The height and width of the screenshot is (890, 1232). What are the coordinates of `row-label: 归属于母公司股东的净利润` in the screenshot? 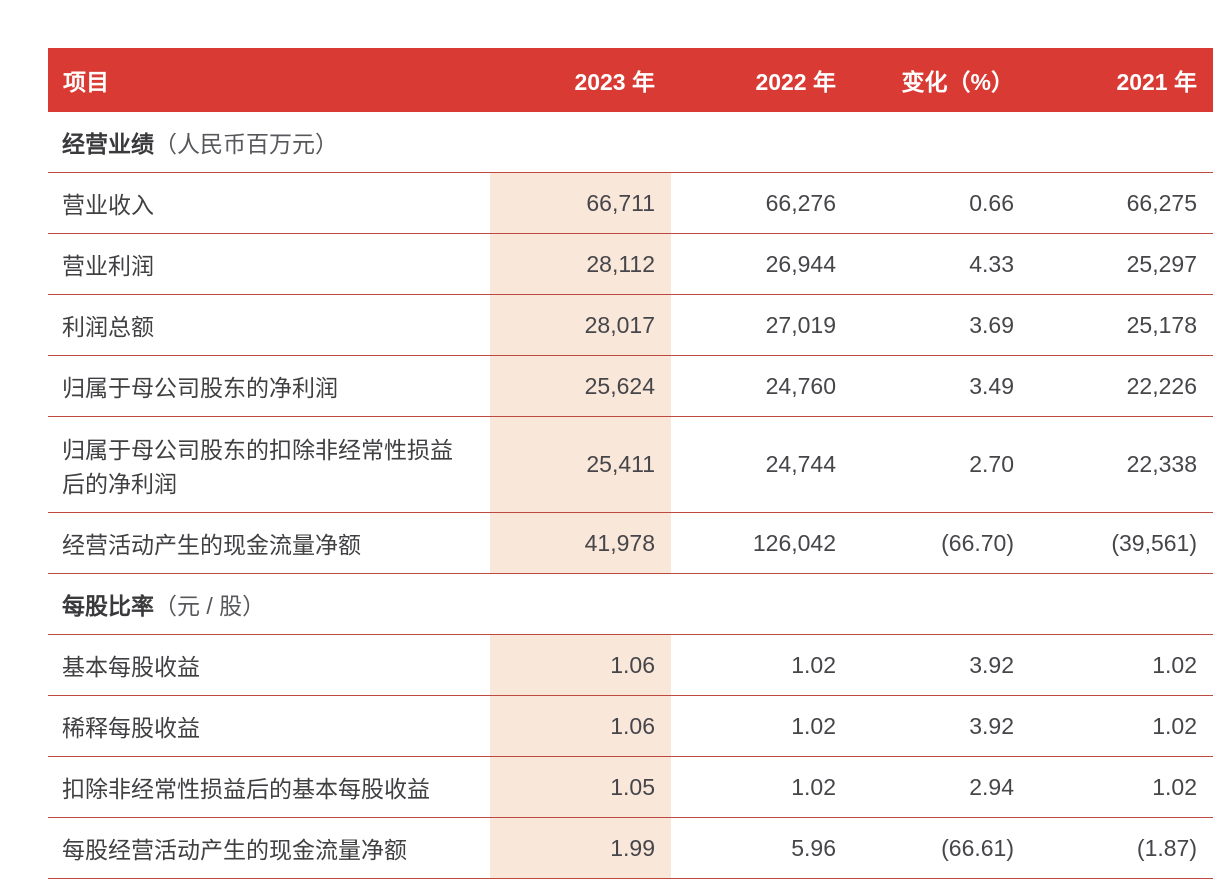 It's located at (269, 386).